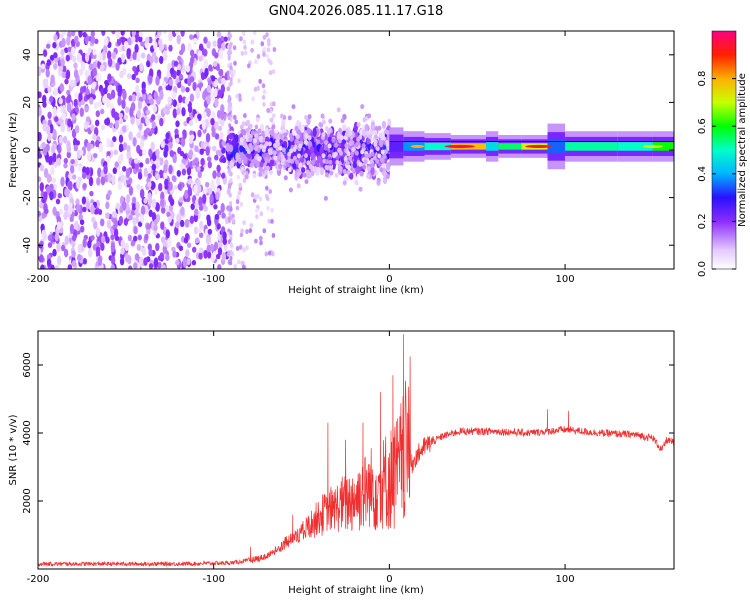 This screenshot has height=600, width=750. I want to click on x-tick-label: 100, so click(565, 279).